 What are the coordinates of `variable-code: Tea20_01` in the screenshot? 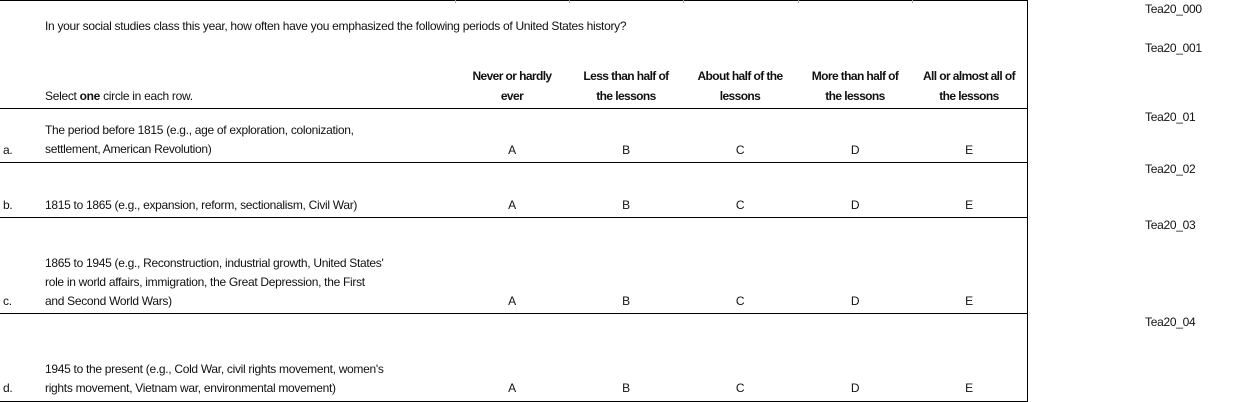 It's located at (1170, 117).